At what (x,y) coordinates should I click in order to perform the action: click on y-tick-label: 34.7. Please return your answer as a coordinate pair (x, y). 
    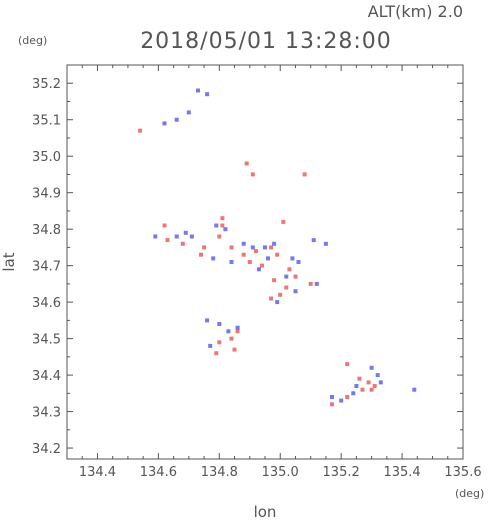
    Looking at the image, I should click on (46, 267).